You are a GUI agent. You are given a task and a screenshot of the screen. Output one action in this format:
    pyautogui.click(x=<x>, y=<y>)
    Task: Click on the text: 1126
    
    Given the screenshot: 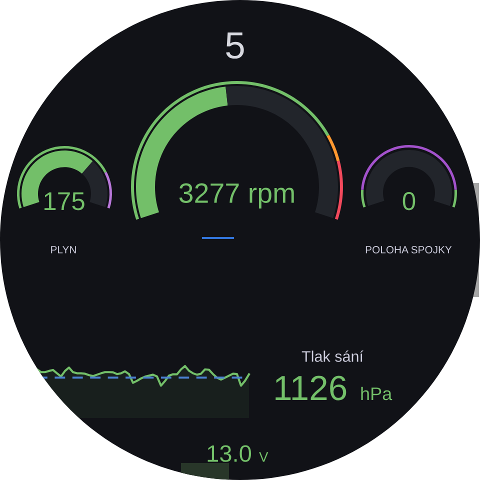 What is the action you would take?
    pyautogui.click(x=311, y=388)
    